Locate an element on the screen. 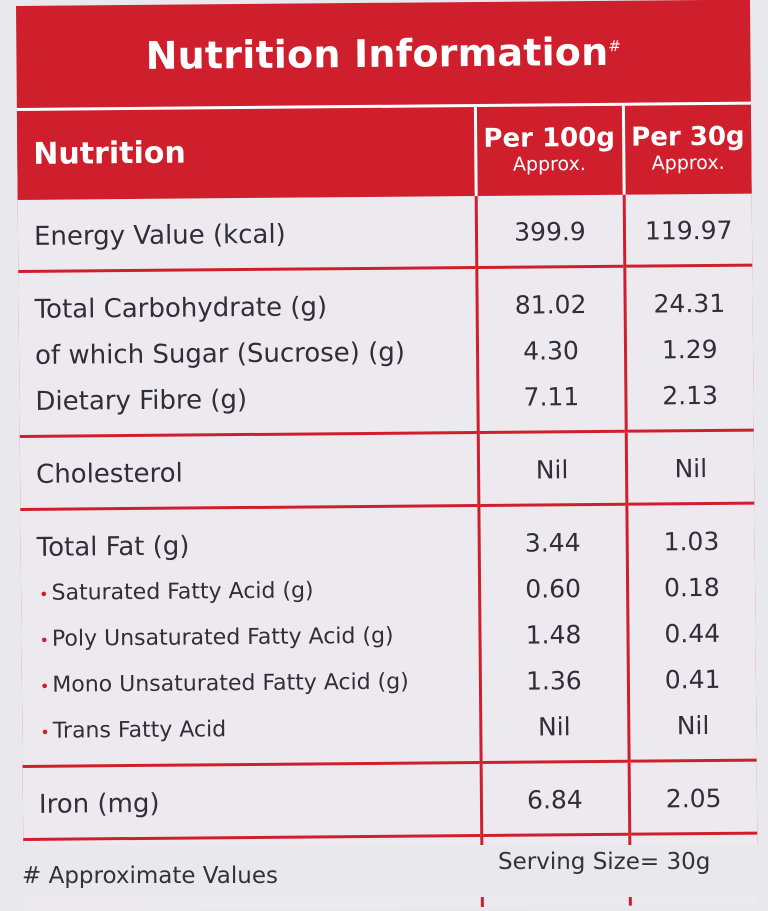 The image size is (768, 911). nutrient-sub-item: • Trans Fatty Acid is located at coordinates (258, 730).